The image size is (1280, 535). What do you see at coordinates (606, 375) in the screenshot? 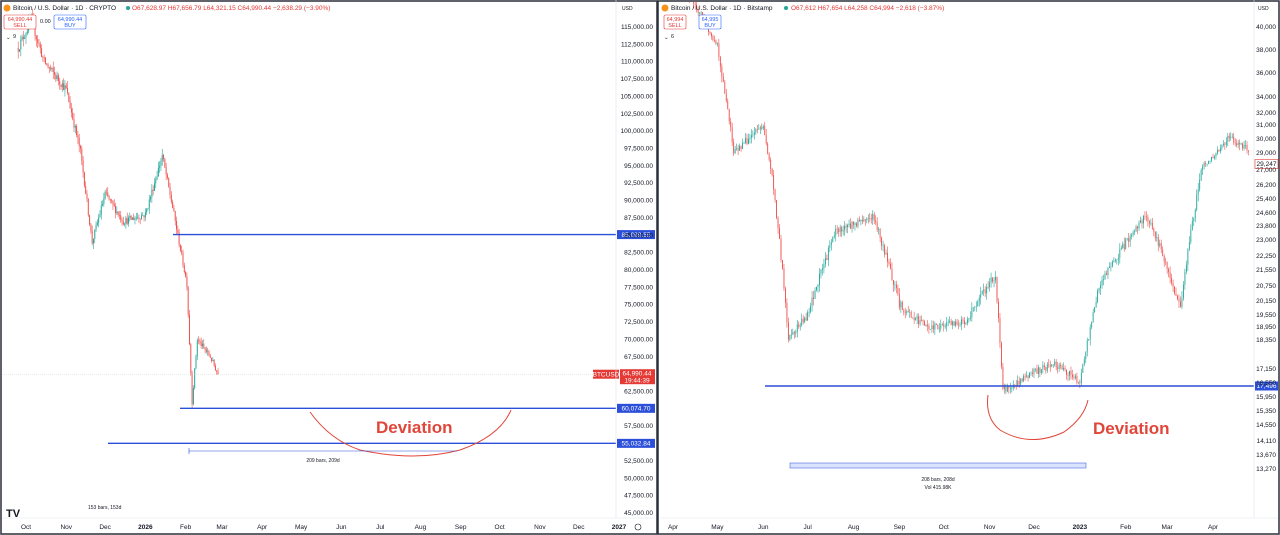
I see `left-symbol-tag-text: BTCUSD` at bounding box center [606, 375].